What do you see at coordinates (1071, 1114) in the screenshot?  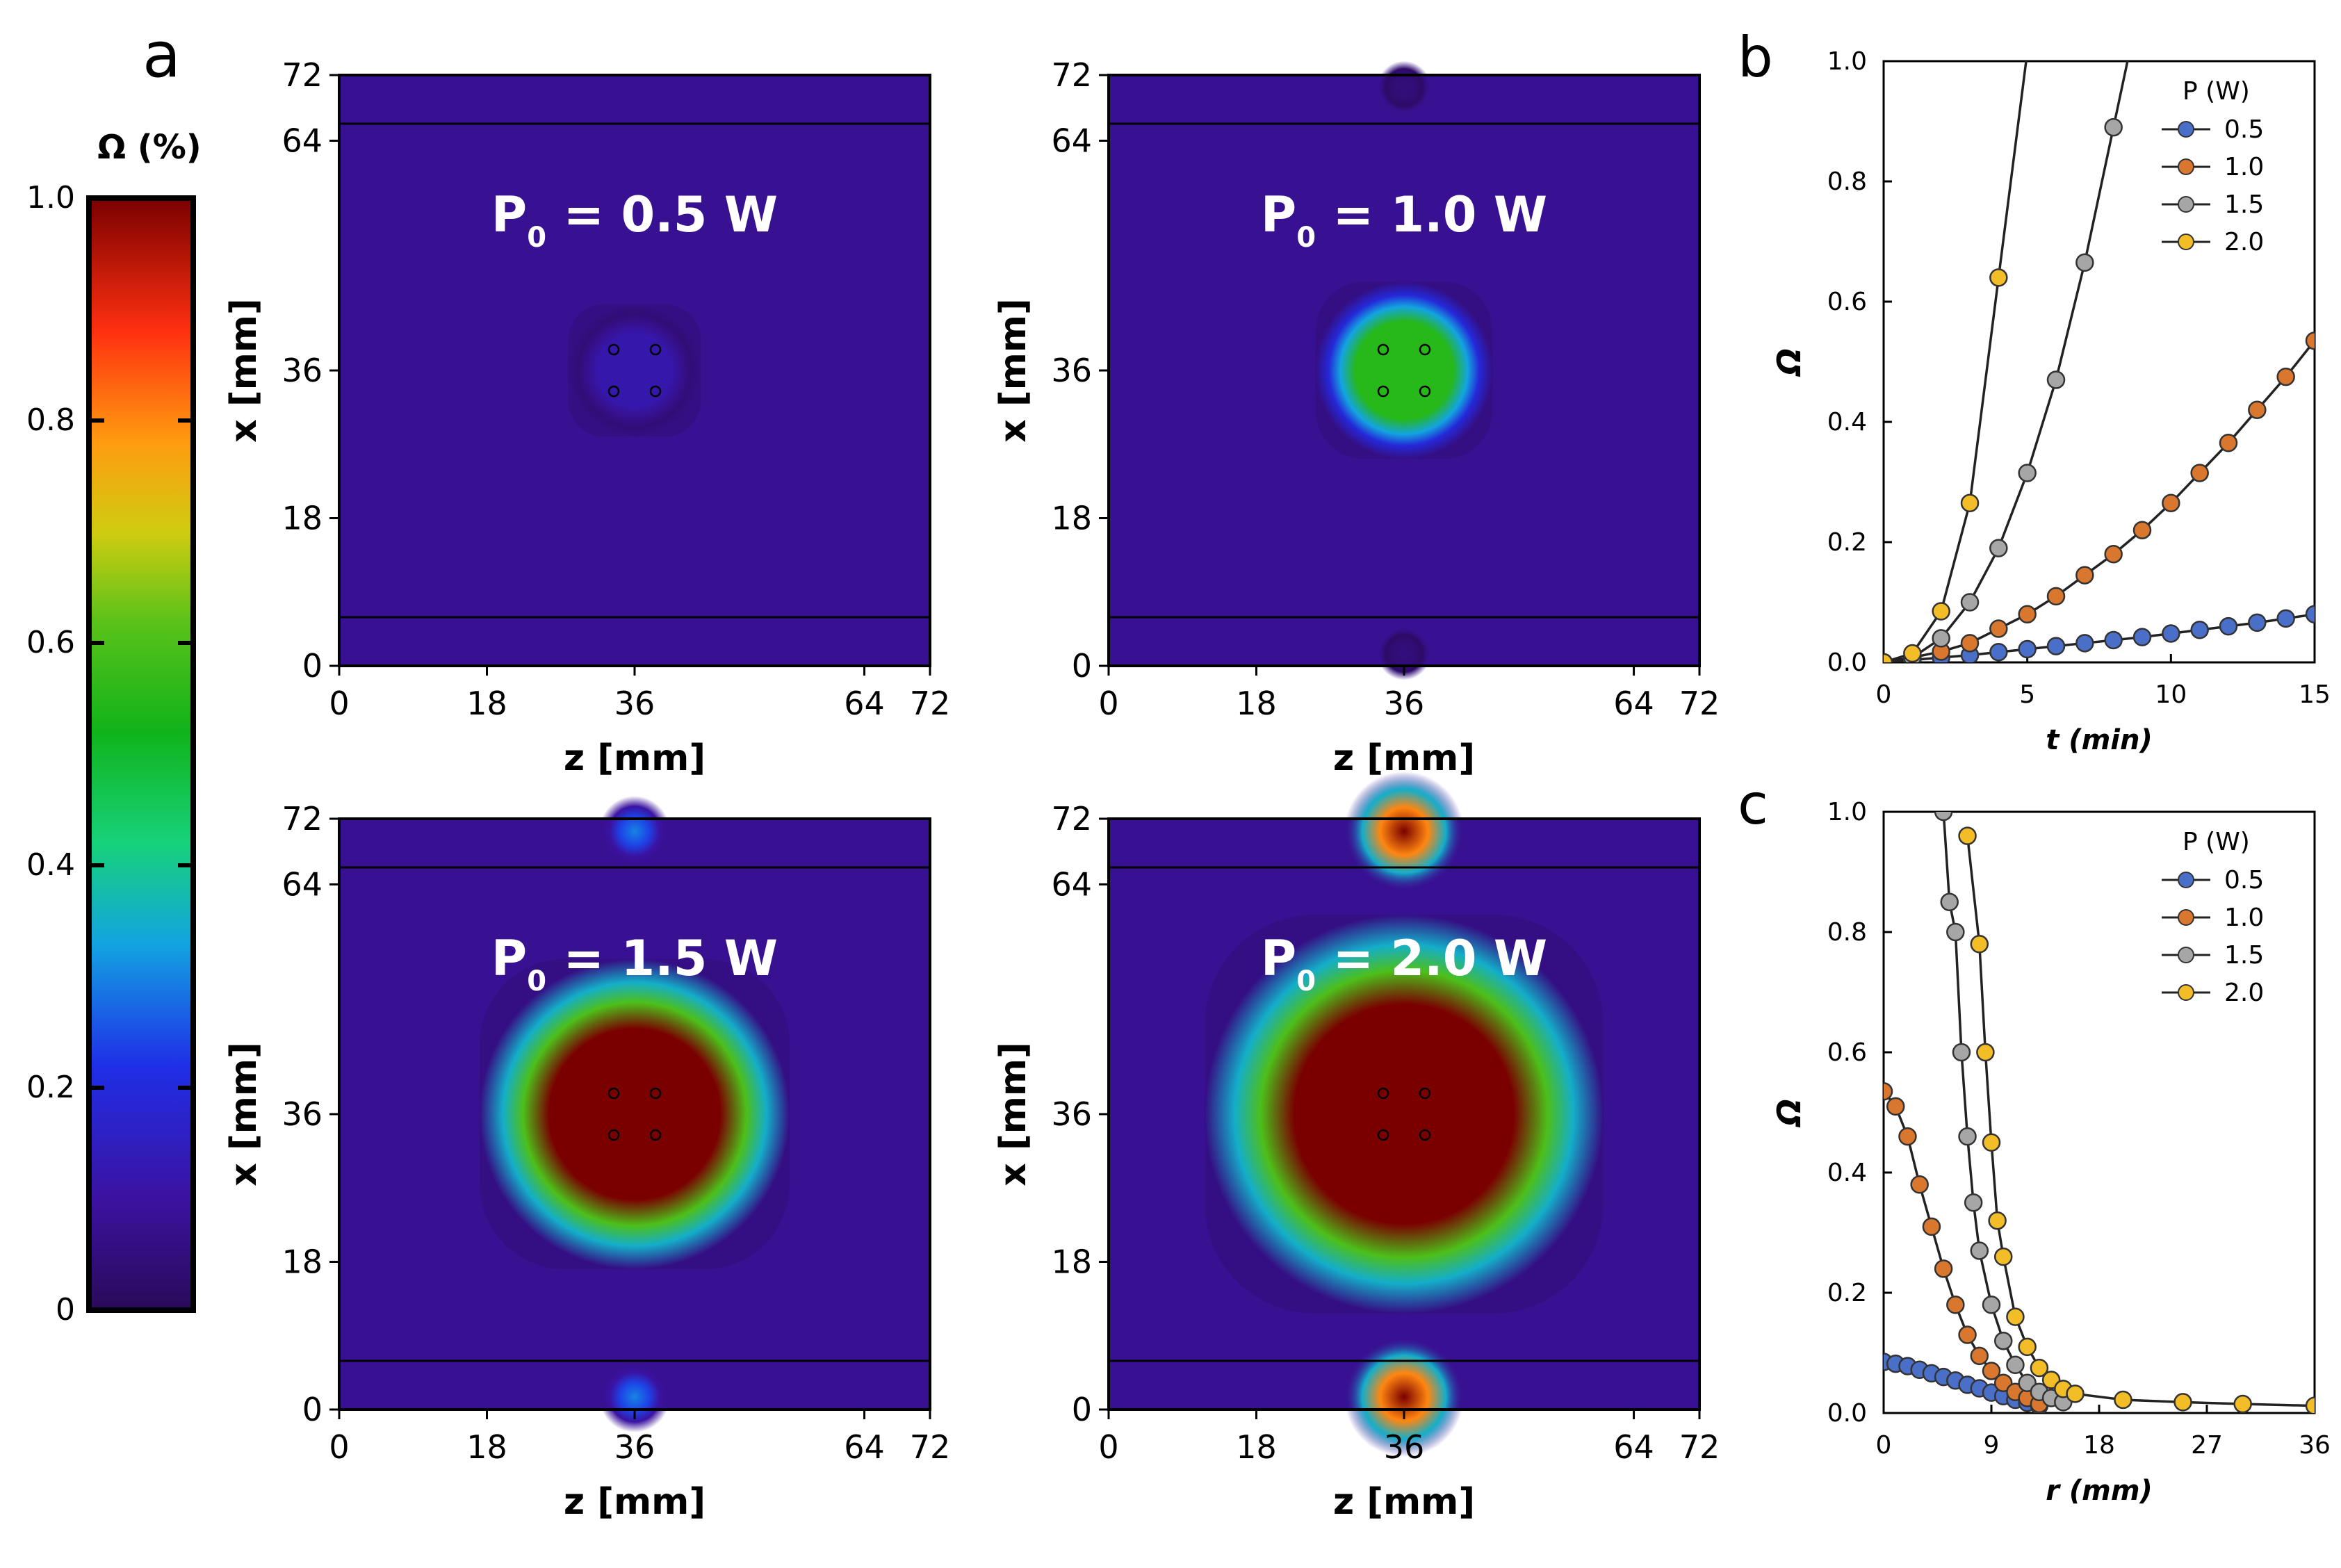 I see `heatmap-y-tick-label: 36` at bounding box center [1071, 1114].